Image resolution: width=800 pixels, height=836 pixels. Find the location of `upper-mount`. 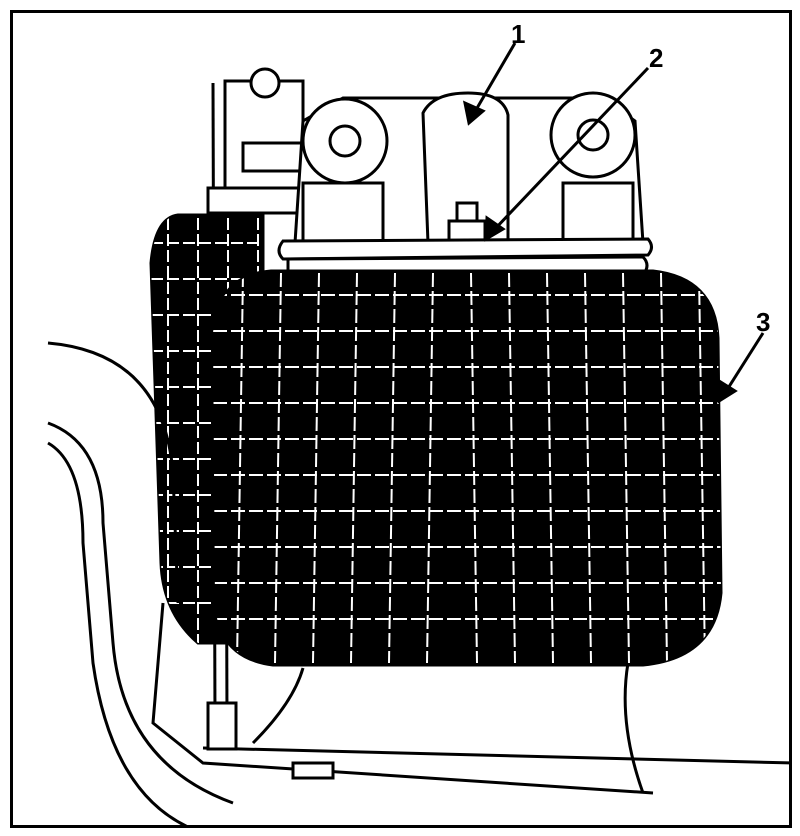

upper-mount is located at coordinates (469, 168).